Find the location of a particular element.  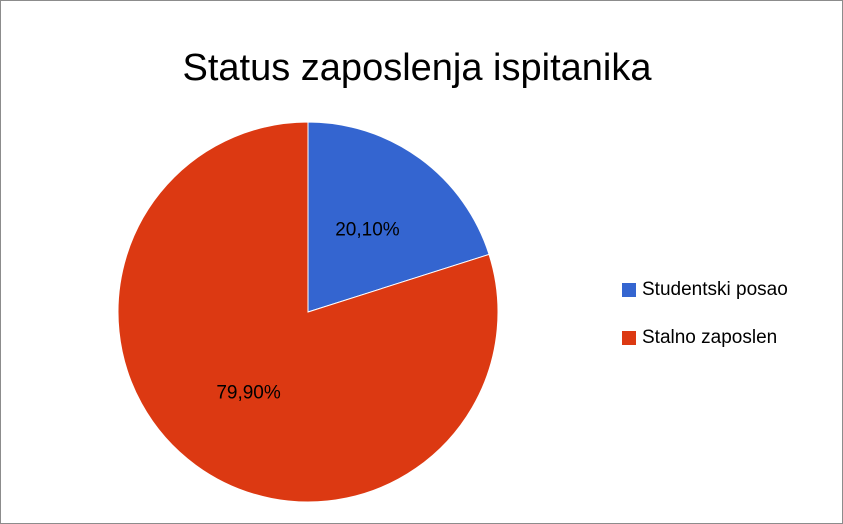

chart-title: Status zaposlenja ispitanika is located at coordinates (418, 68).